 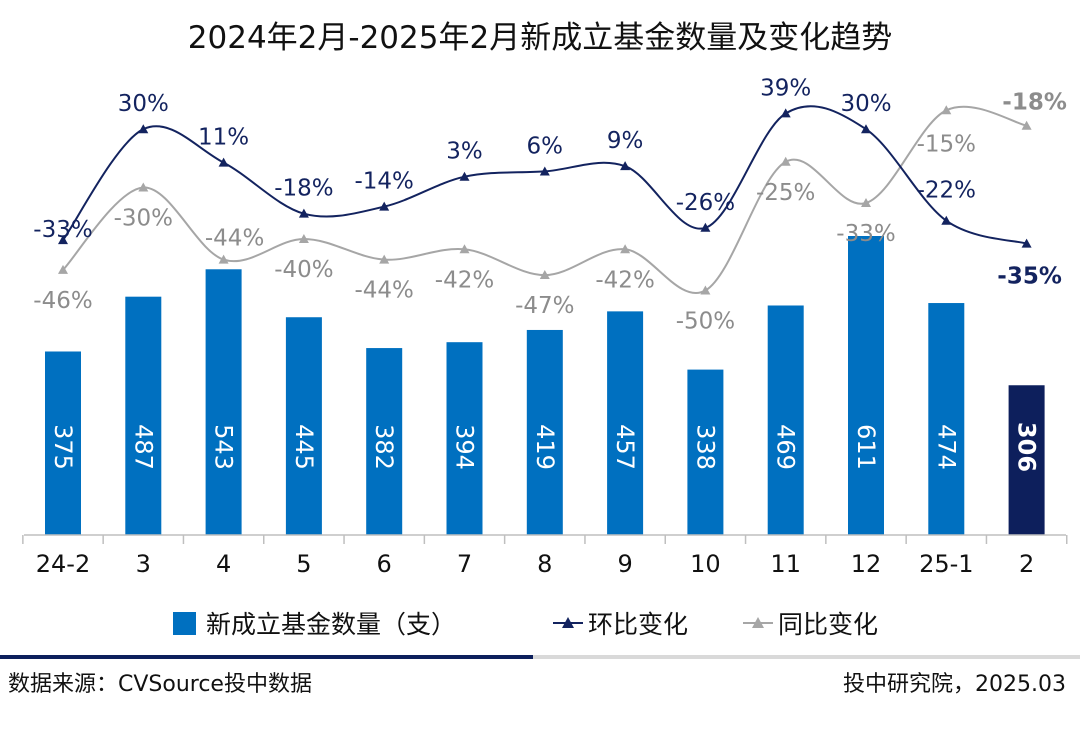 What do you see at coordinates (525, 624) in the screenshot?
I see `legend: 新成立基金数量（支） 环比变化 同比变化` at bounding box center [525, 624].